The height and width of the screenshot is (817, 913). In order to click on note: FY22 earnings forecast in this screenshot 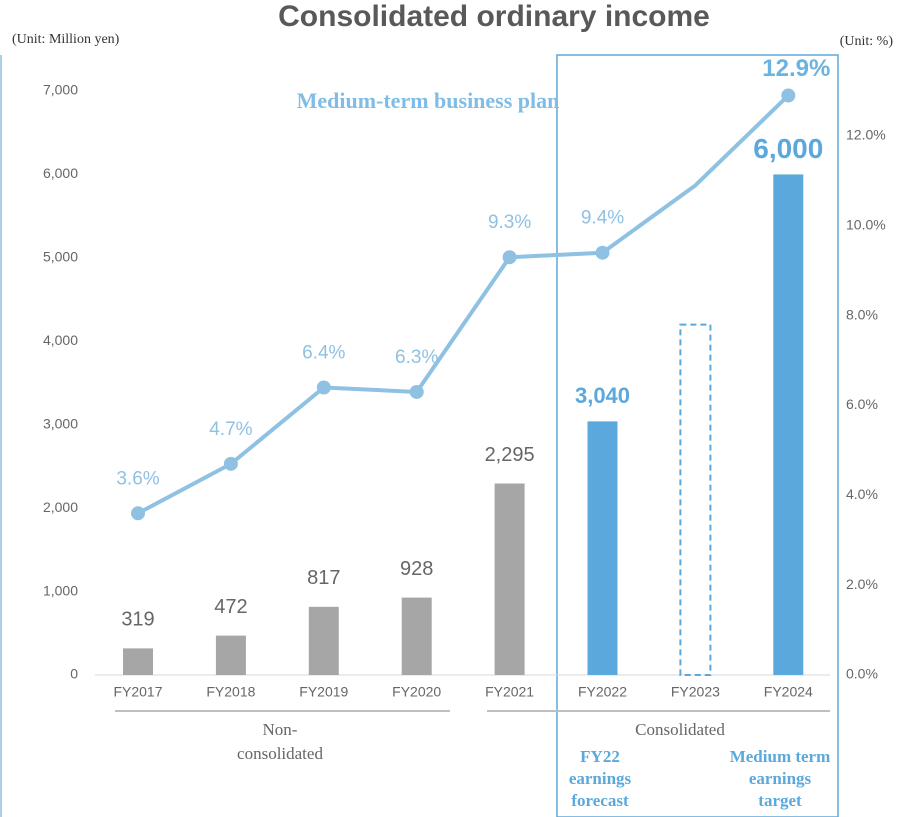, I will do `click(600, 778)`.